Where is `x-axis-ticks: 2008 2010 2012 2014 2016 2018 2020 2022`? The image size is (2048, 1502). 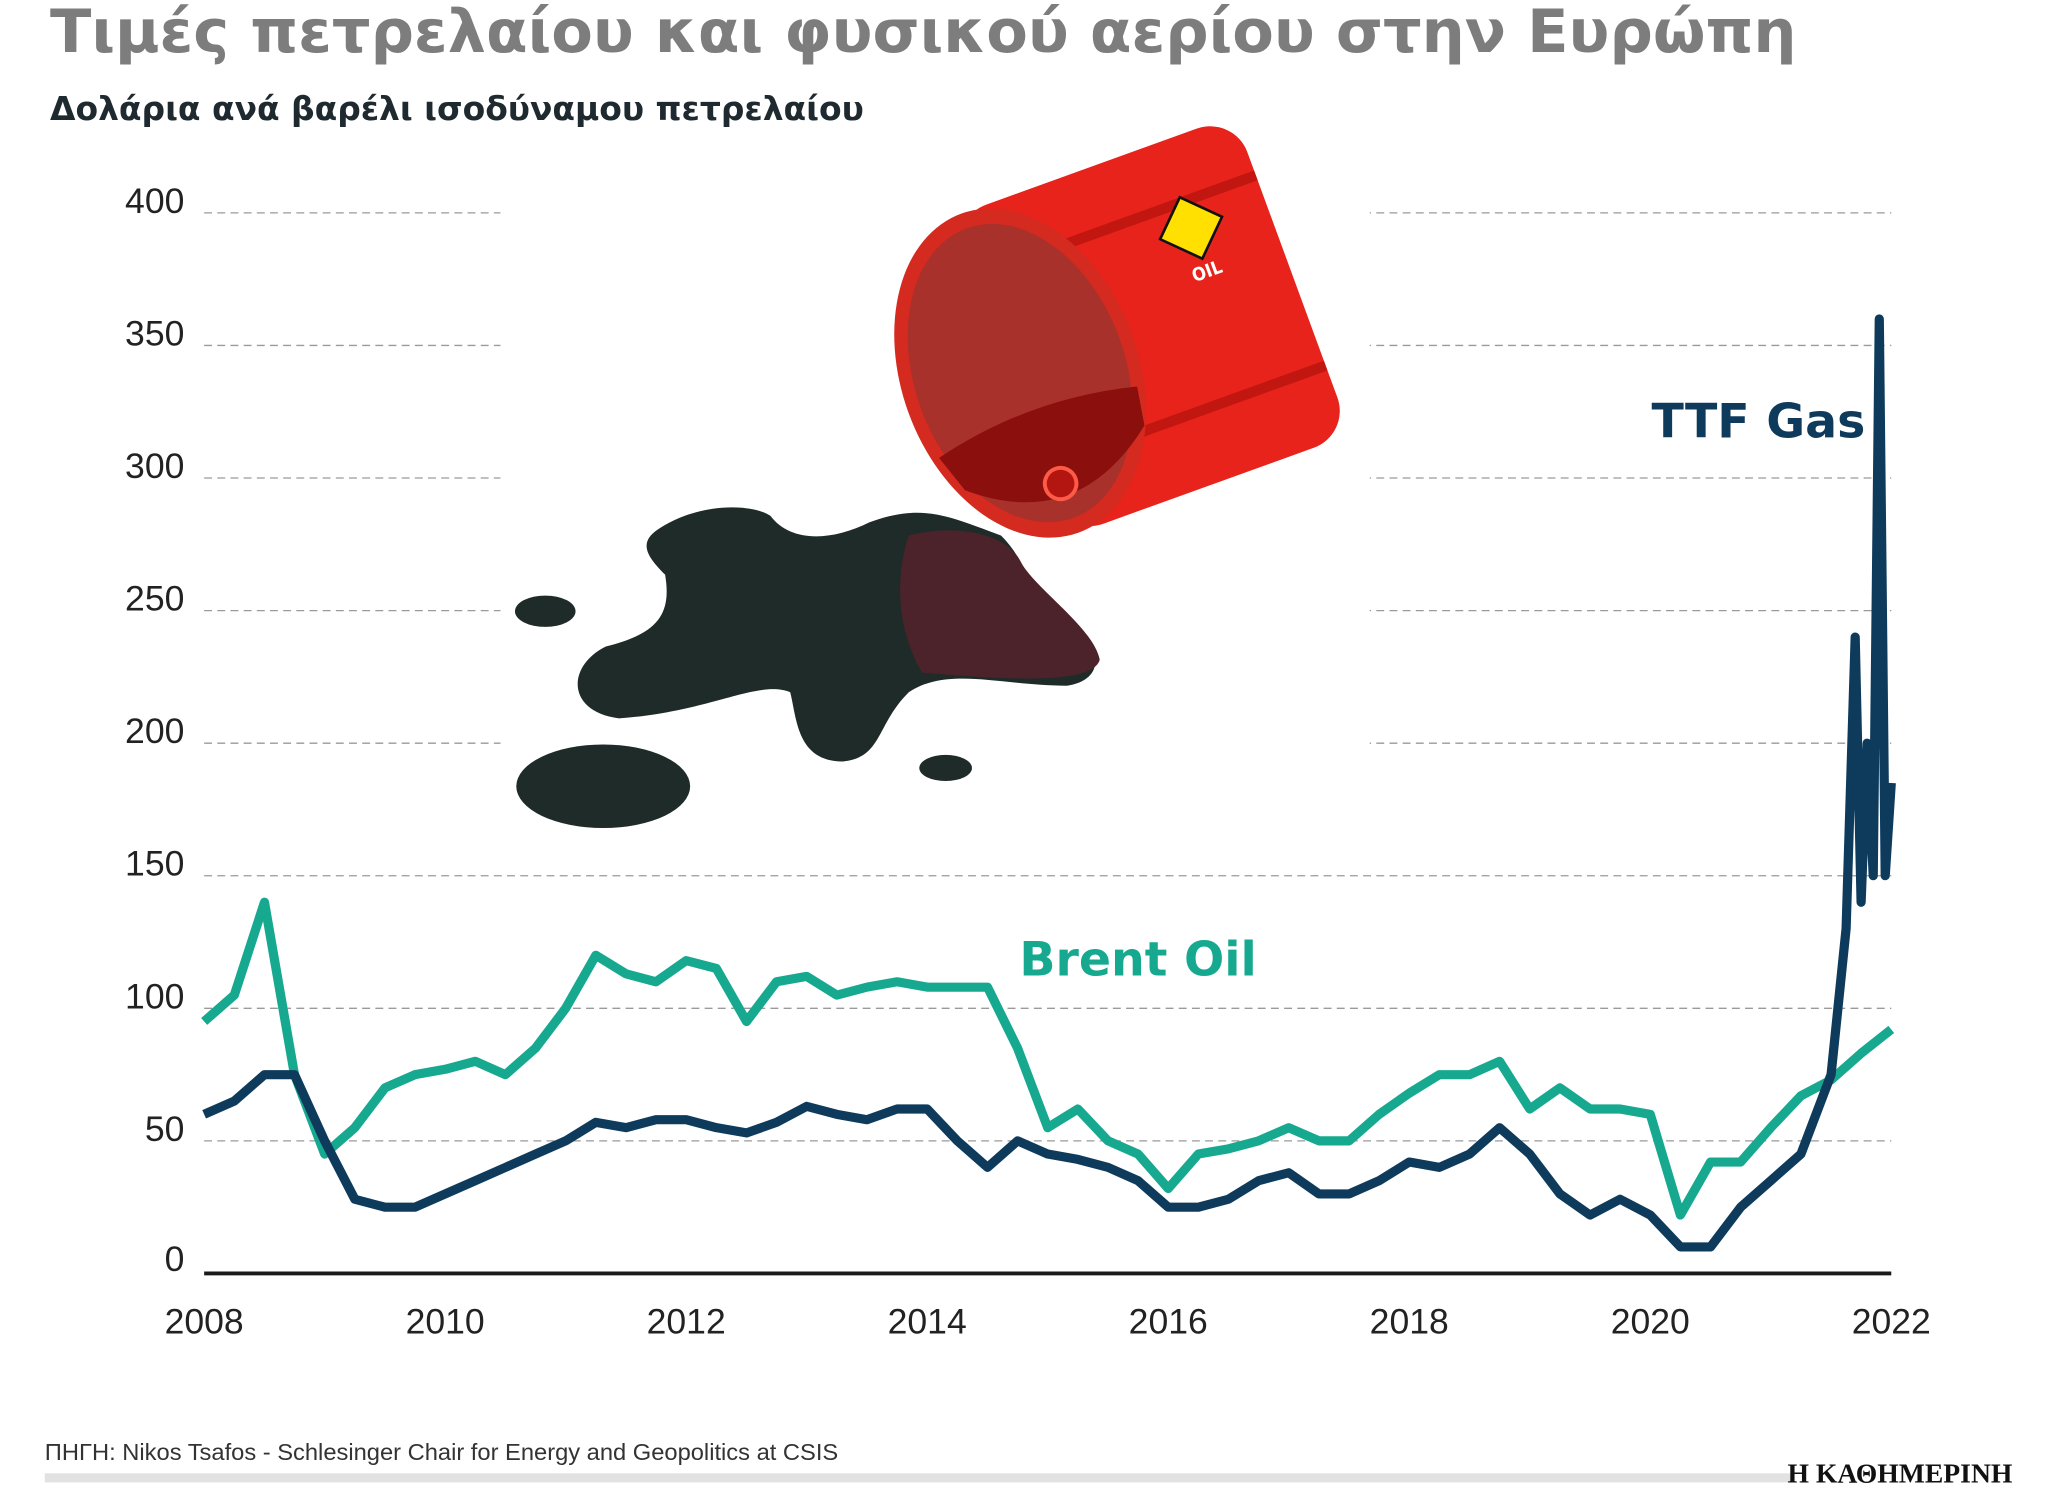
x-axis-ticks: 2008 2010 2012 2014 2016 2018 2020 2022 is located at coordinates (1048, 1322).